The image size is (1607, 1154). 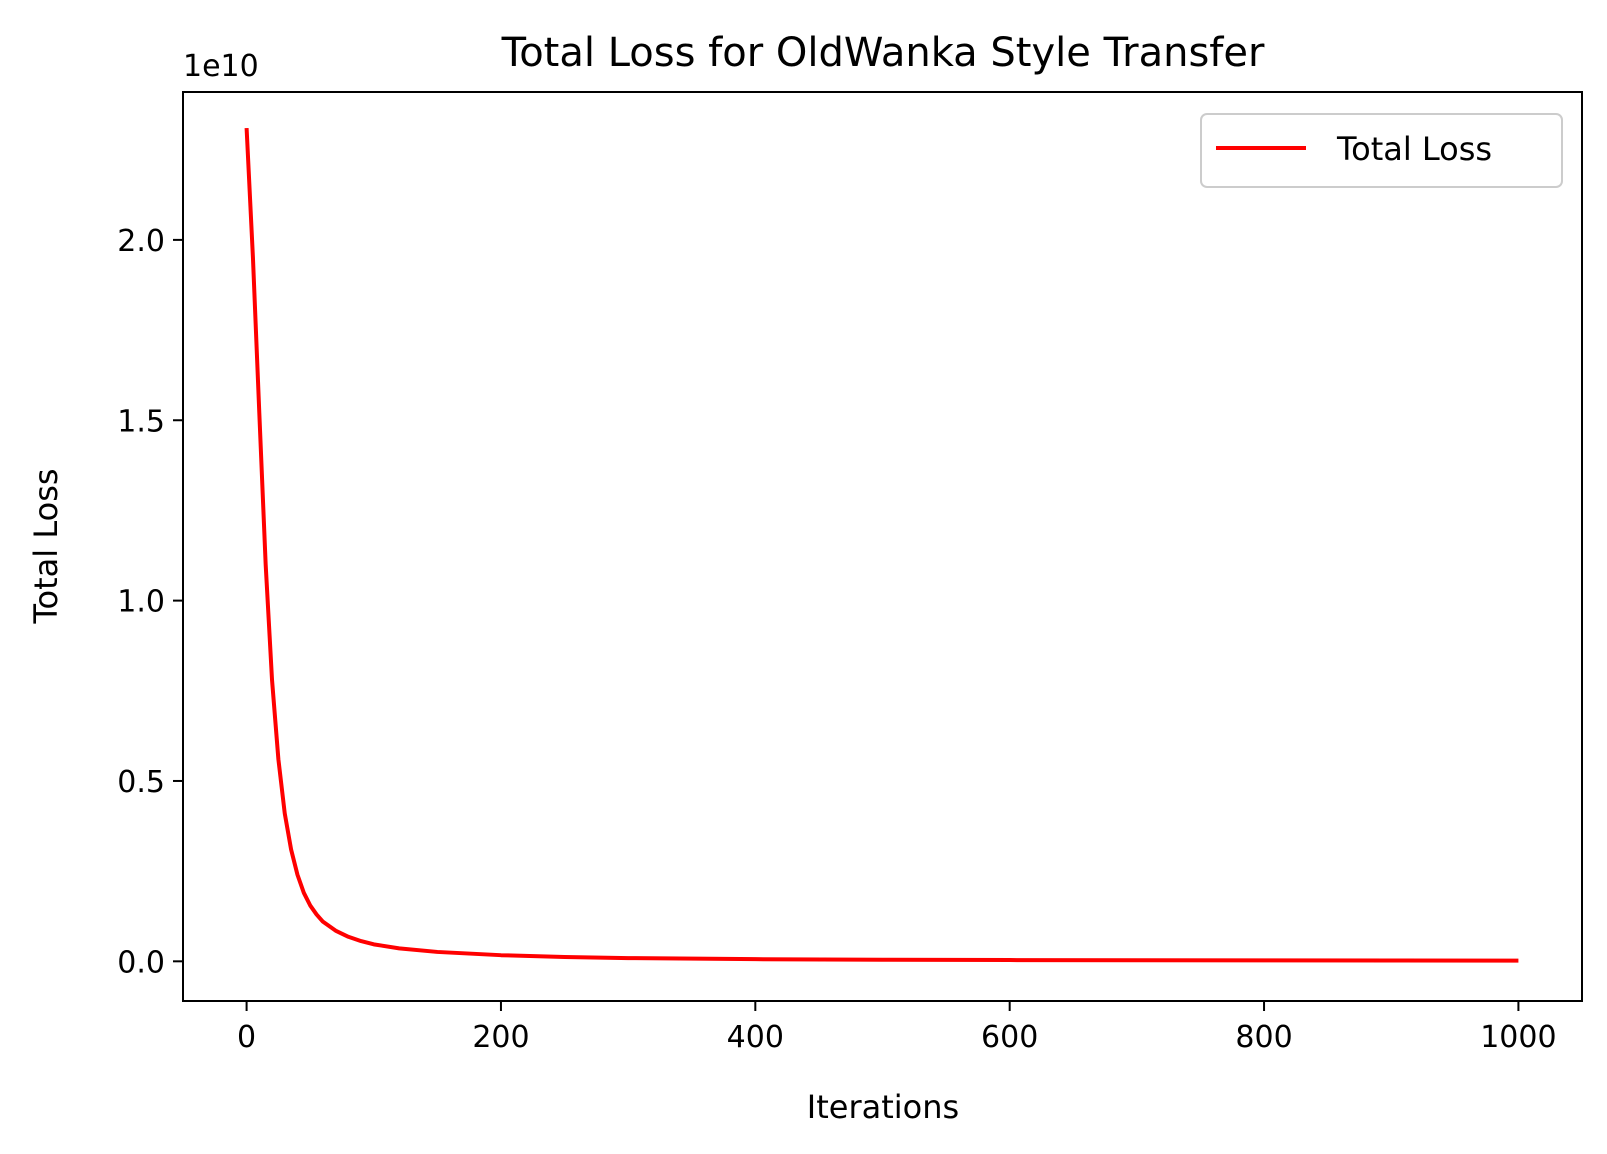 I want to click on chart-title: Total Loss for OldWanka Style Transfer, so click(x=883, y=53).